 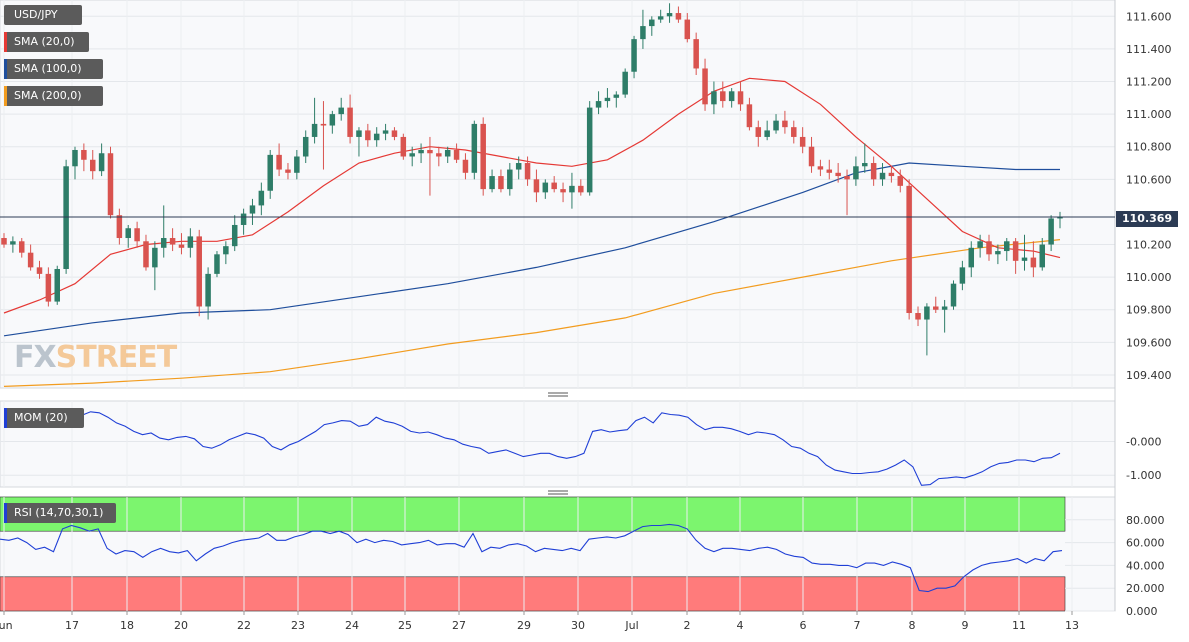 I want to click on x-tick-label: 29, so click(x=524, y=625).